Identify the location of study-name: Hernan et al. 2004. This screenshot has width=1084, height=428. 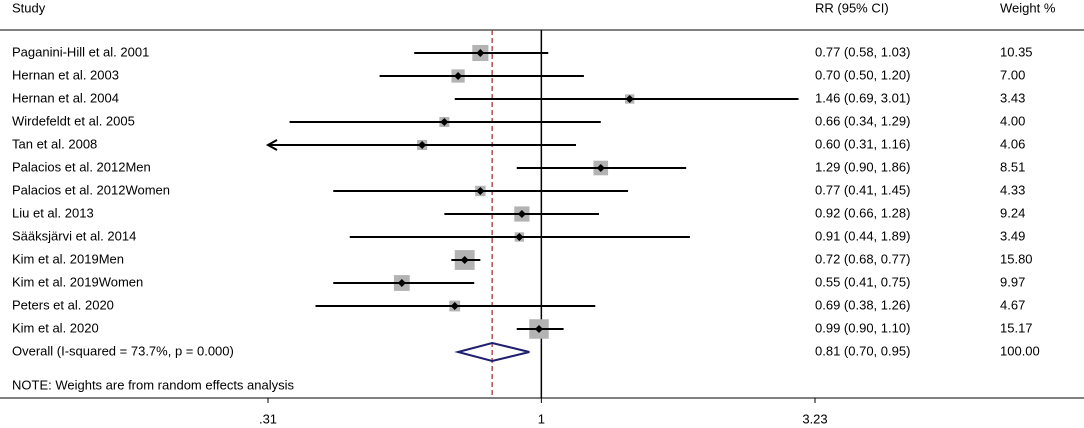
(65, 97).